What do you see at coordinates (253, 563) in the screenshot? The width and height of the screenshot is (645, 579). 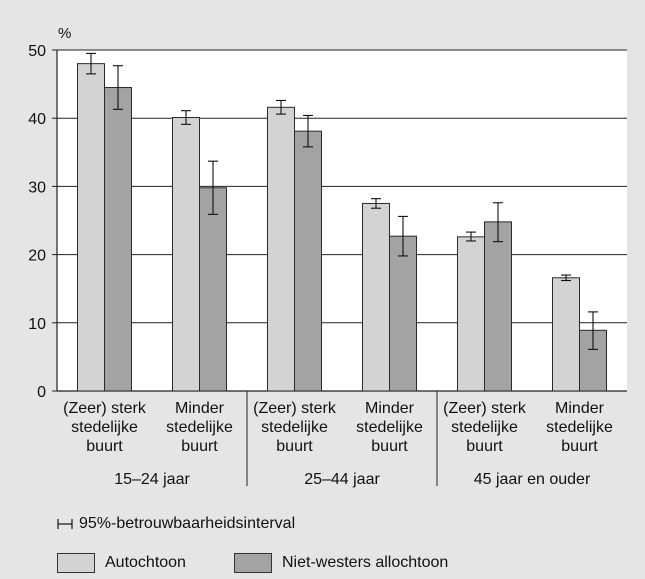 I see `legend-swatch-niet-westers` at bounding box center [253, 563].